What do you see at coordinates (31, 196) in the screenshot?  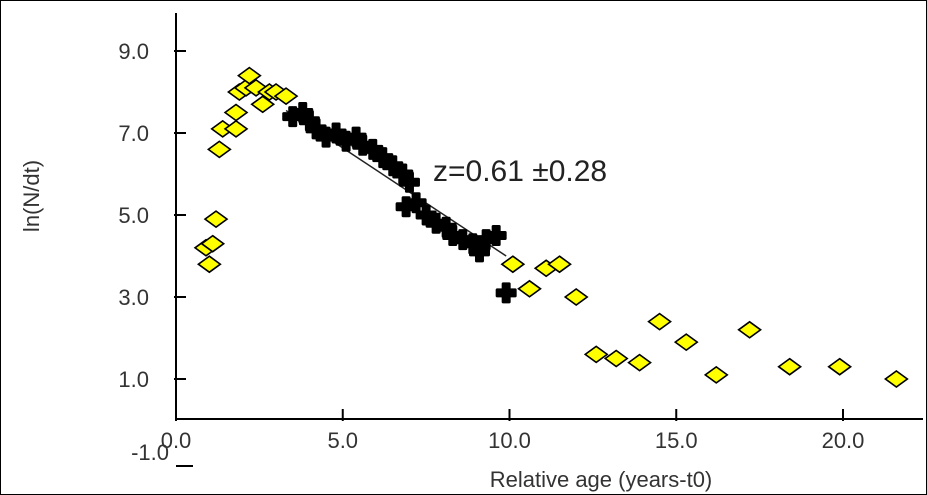 I see `y-axis-label: ln(N/dt)` at bounding box center [31, 196].